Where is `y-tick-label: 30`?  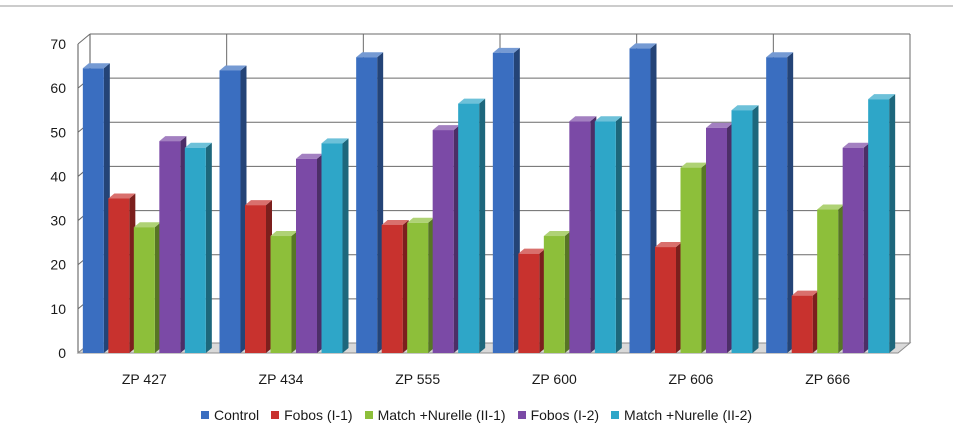 y-tick-label: 30 is located at coordinates (58, 221).